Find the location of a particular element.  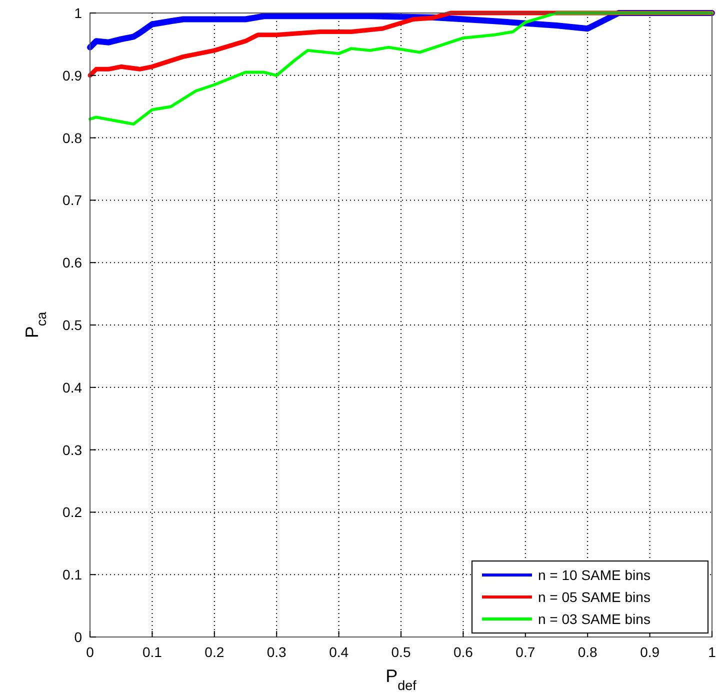

x-tick-label: 0.5 is located at coordinates (401, 652).